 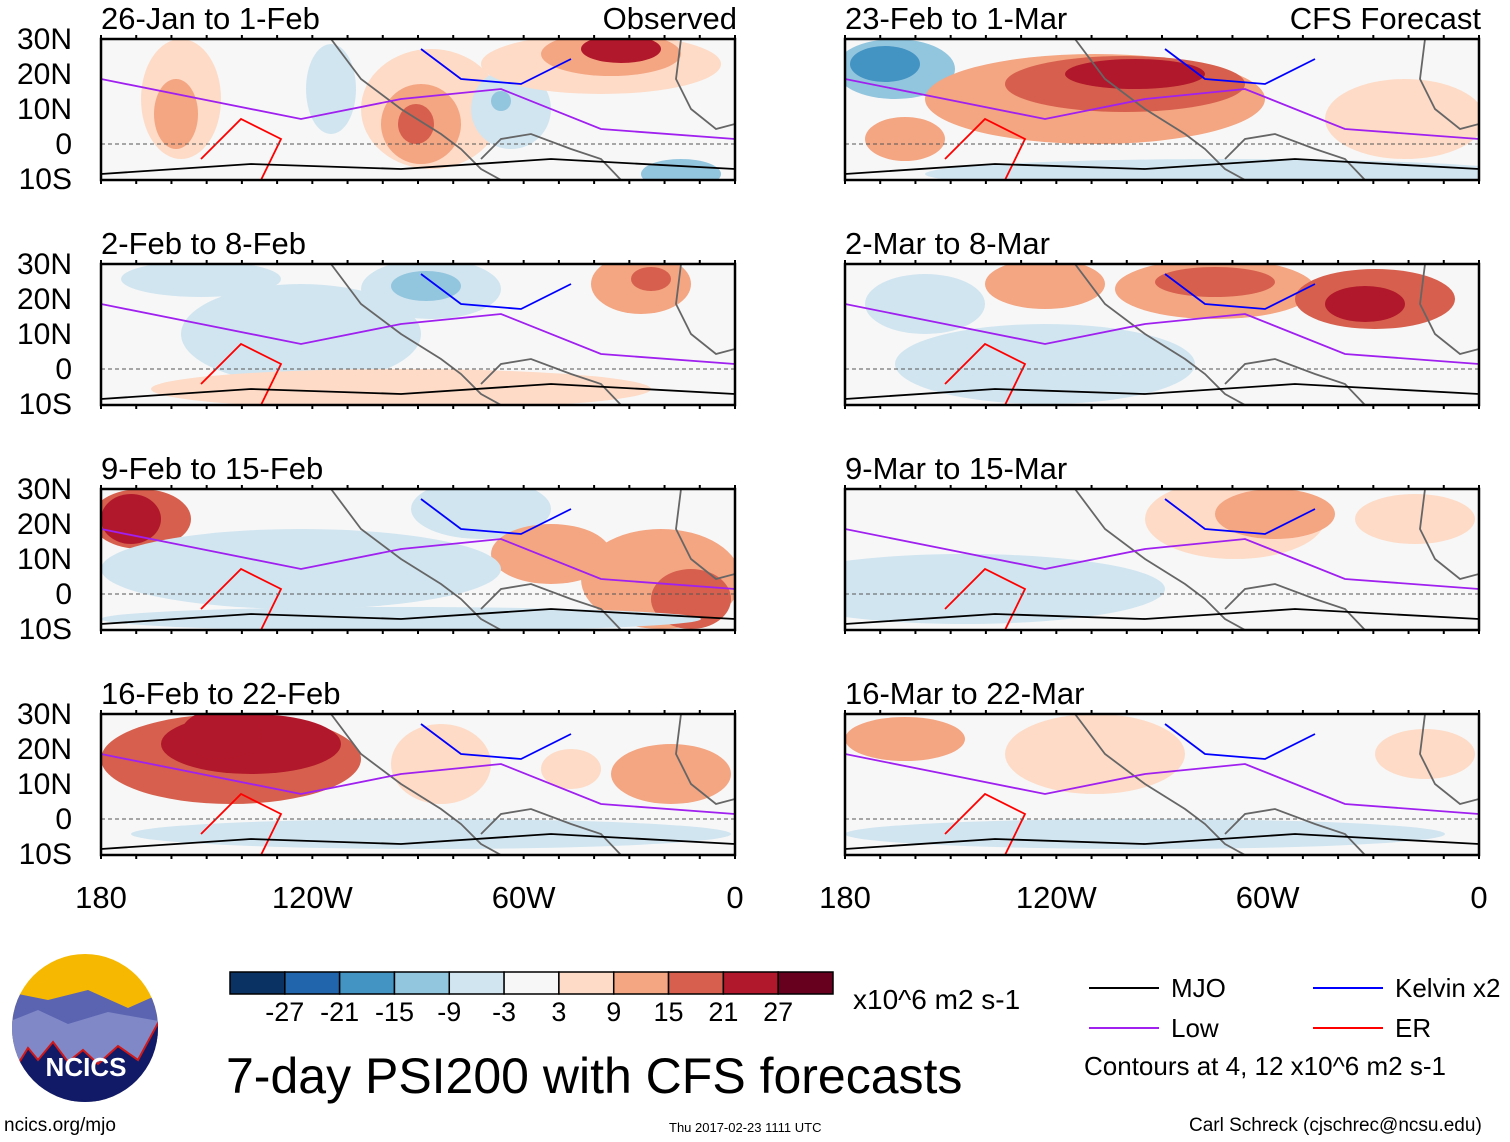 What do you see at coordinates (559, 1012) in the screenshot?
I see `colorbar-label: 3` at bounding box center [559, 1012].